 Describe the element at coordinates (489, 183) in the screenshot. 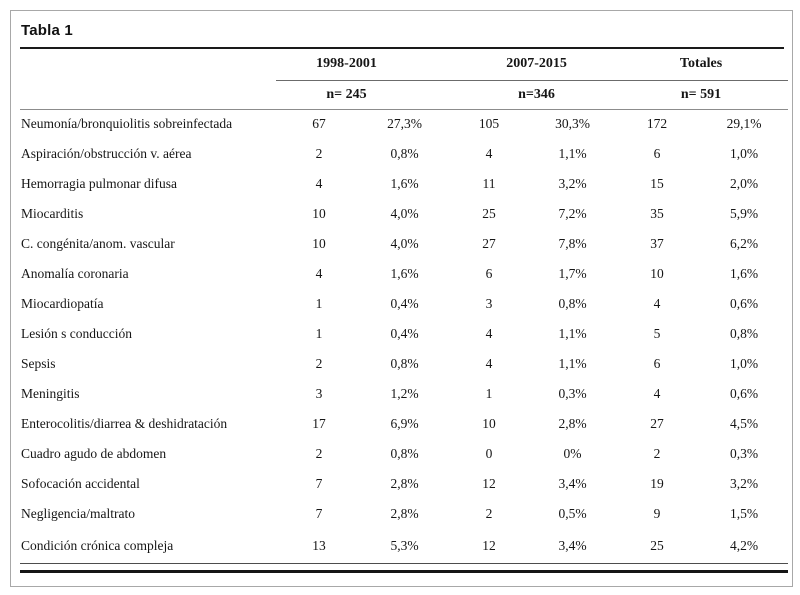

I see `cell-count: 11` at that location.